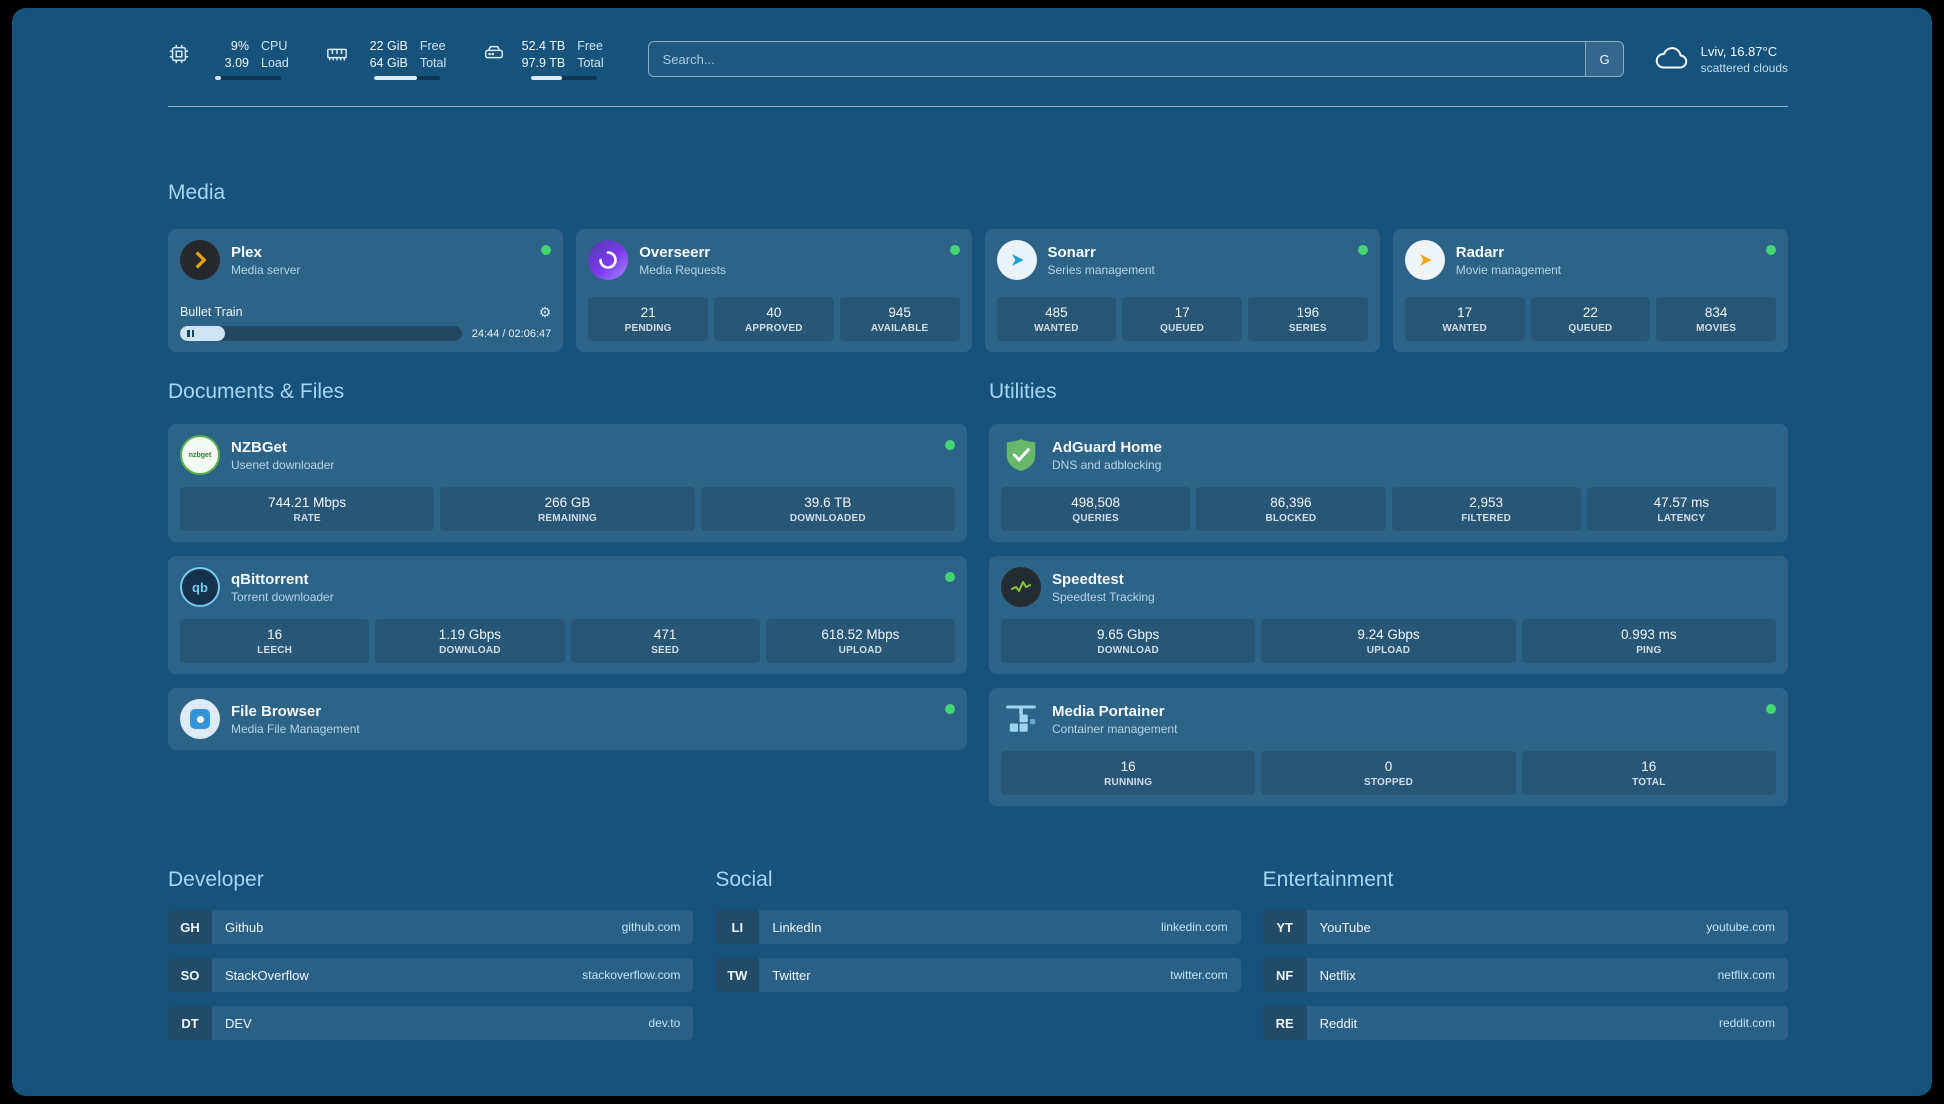  Describe the element at coordinates (388, 63) in the screenshot. I see `memory-total-value: 64 GiB` at that location.